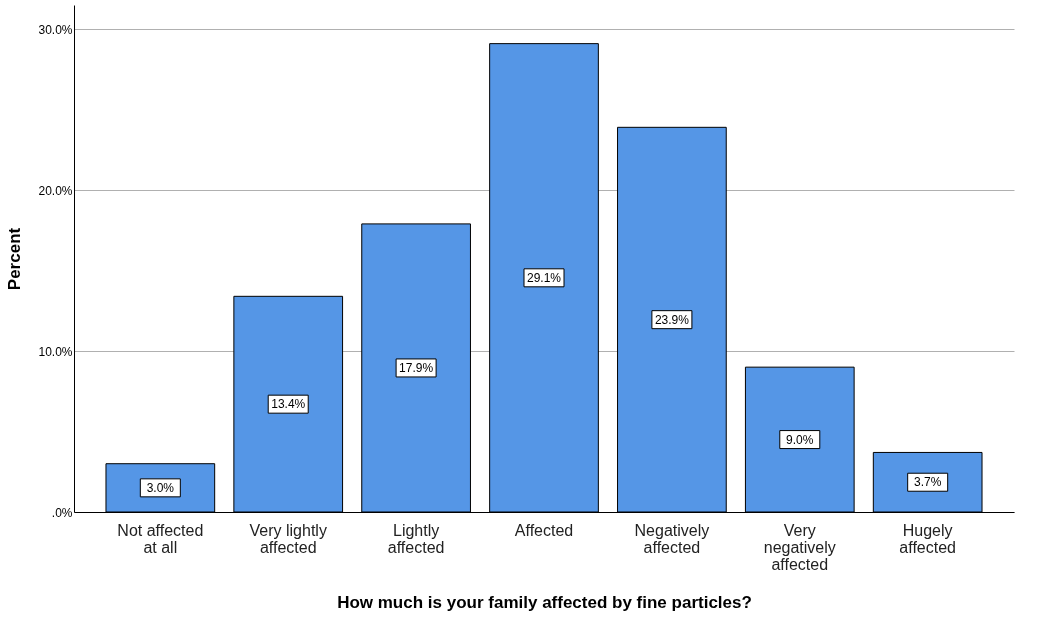 The image size is (1046, 630). Describe the element at coordinates (55, 190) in the screenshot. I see `y-tick-label: 20.0%` at that location.